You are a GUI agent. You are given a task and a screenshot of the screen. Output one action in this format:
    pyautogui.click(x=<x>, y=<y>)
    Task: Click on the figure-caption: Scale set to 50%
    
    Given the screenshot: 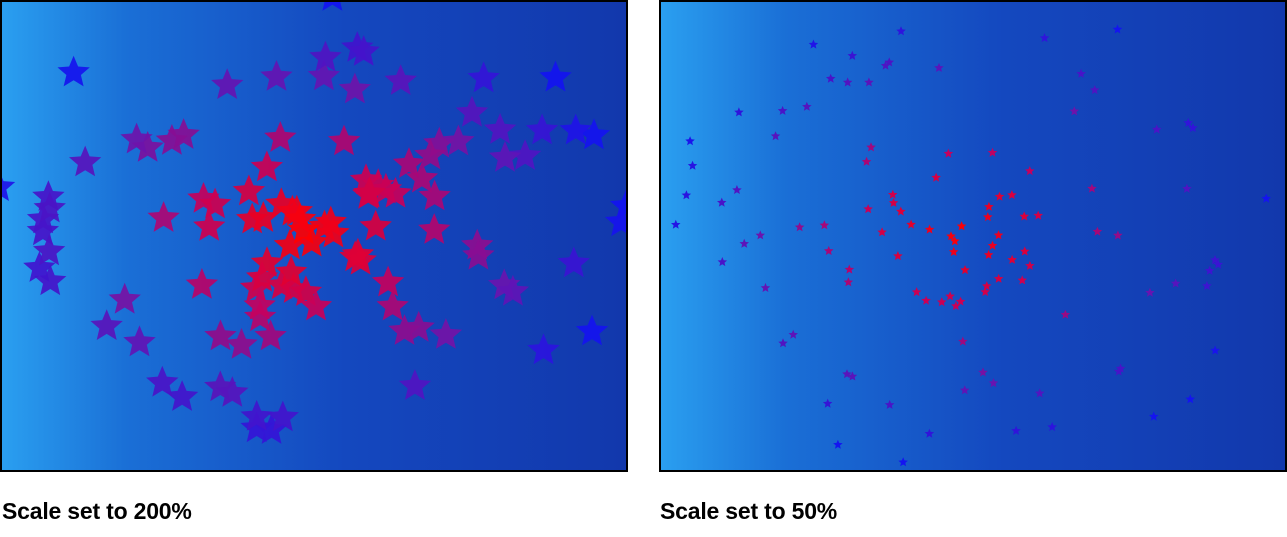 What is the action you would take?
    pyautogui.click(x=749, y=511)
    